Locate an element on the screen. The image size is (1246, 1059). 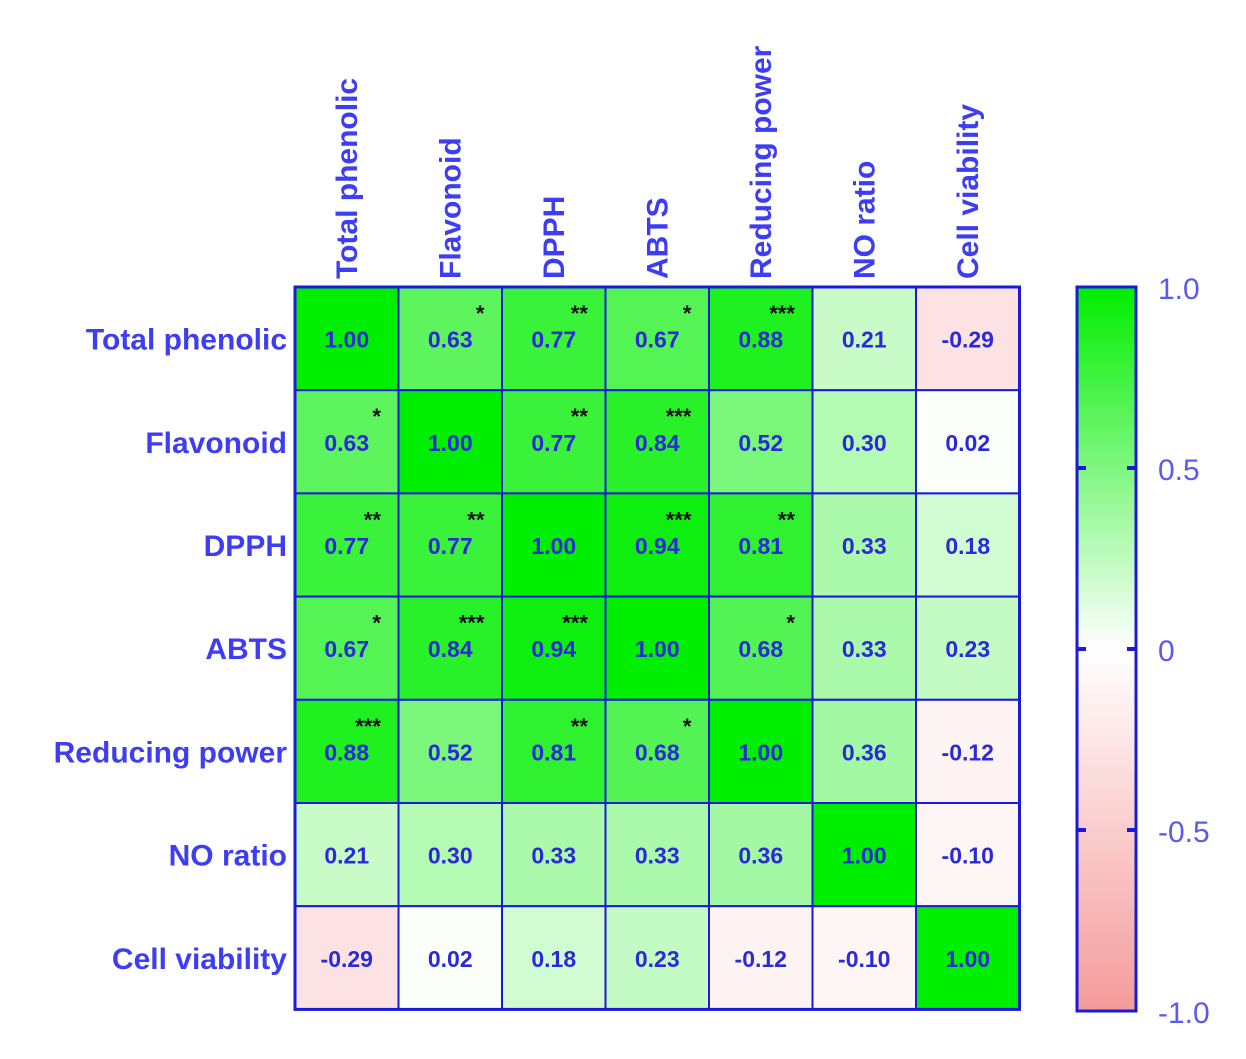
row-label-no-ratio: NO ratio is located at coordinates (228, 856).